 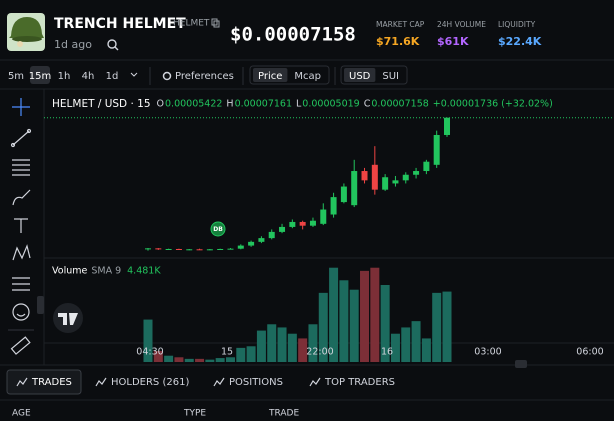 What do you see at coordinates (521, 364) in the screenshot?
I see `scroll-handle` at bounding box center [521, 364].